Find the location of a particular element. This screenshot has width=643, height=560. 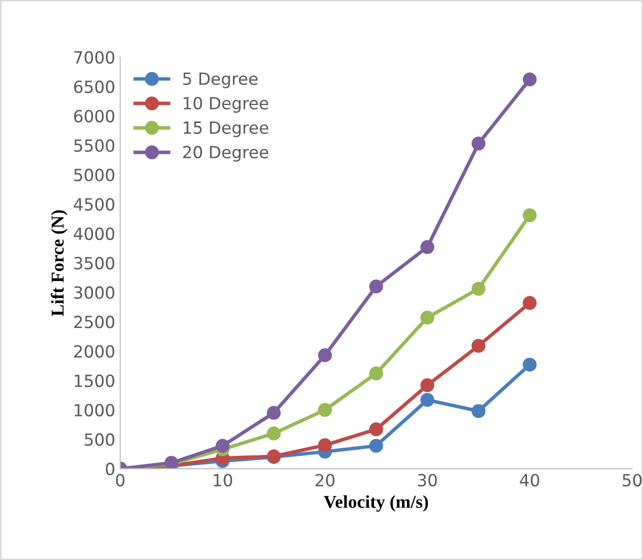

y-tick-label: 2000 is located at coordinates (94, 351).